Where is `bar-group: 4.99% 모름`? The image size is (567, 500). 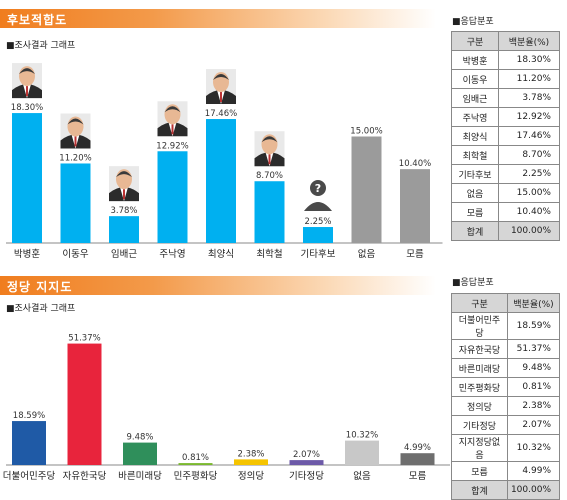
bar-group: 4.99% 모름 is located at coordinates (417, 462).